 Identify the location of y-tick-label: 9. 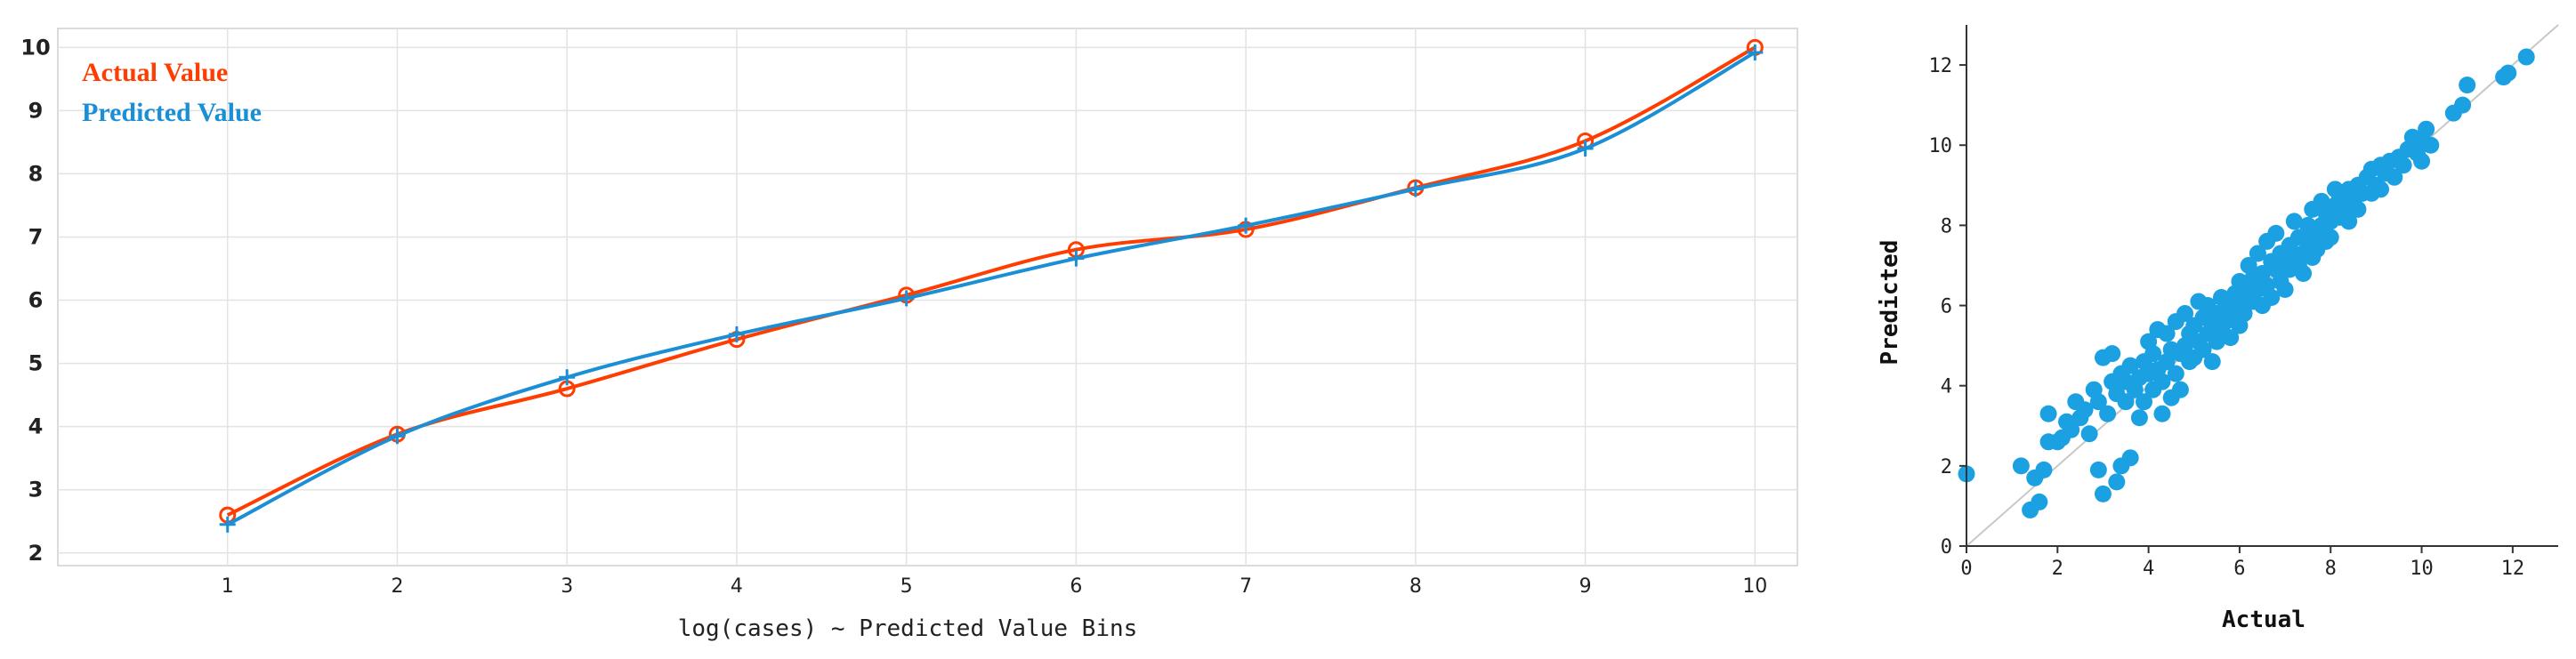
(36, 110).